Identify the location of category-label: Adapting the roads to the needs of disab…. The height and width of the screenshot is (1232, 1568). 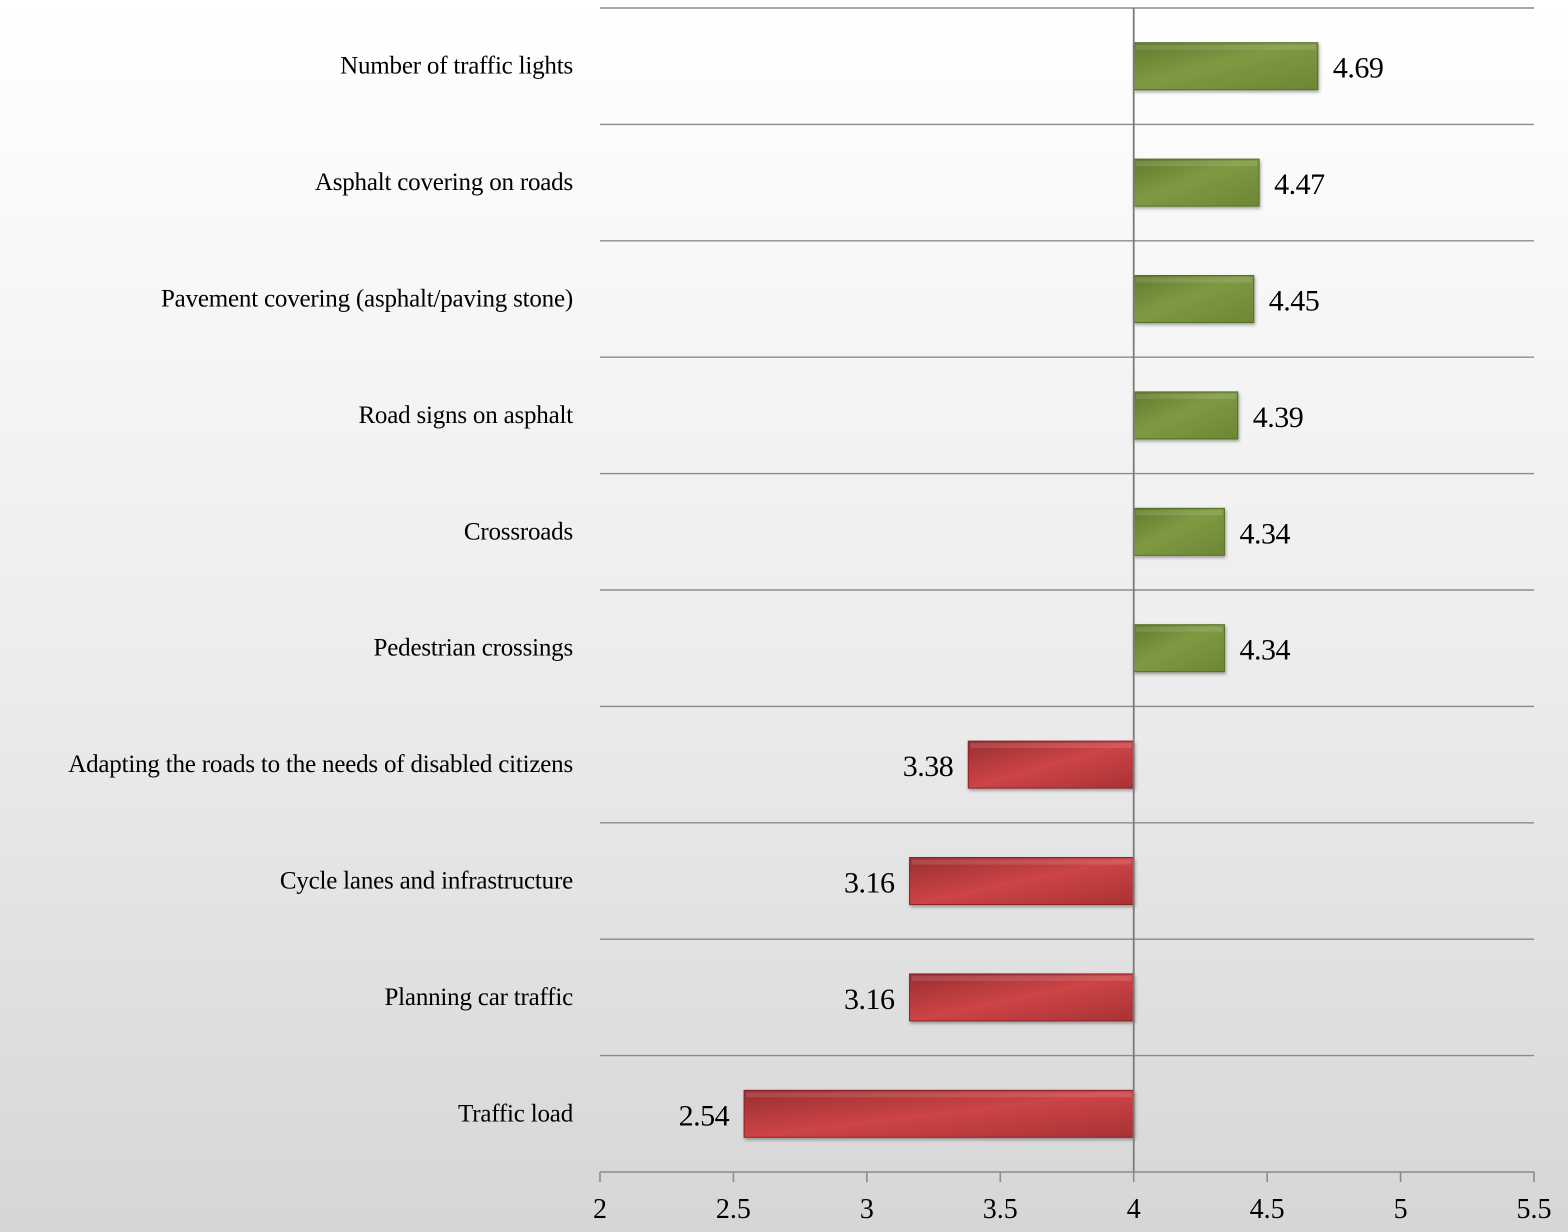
(320, 764).